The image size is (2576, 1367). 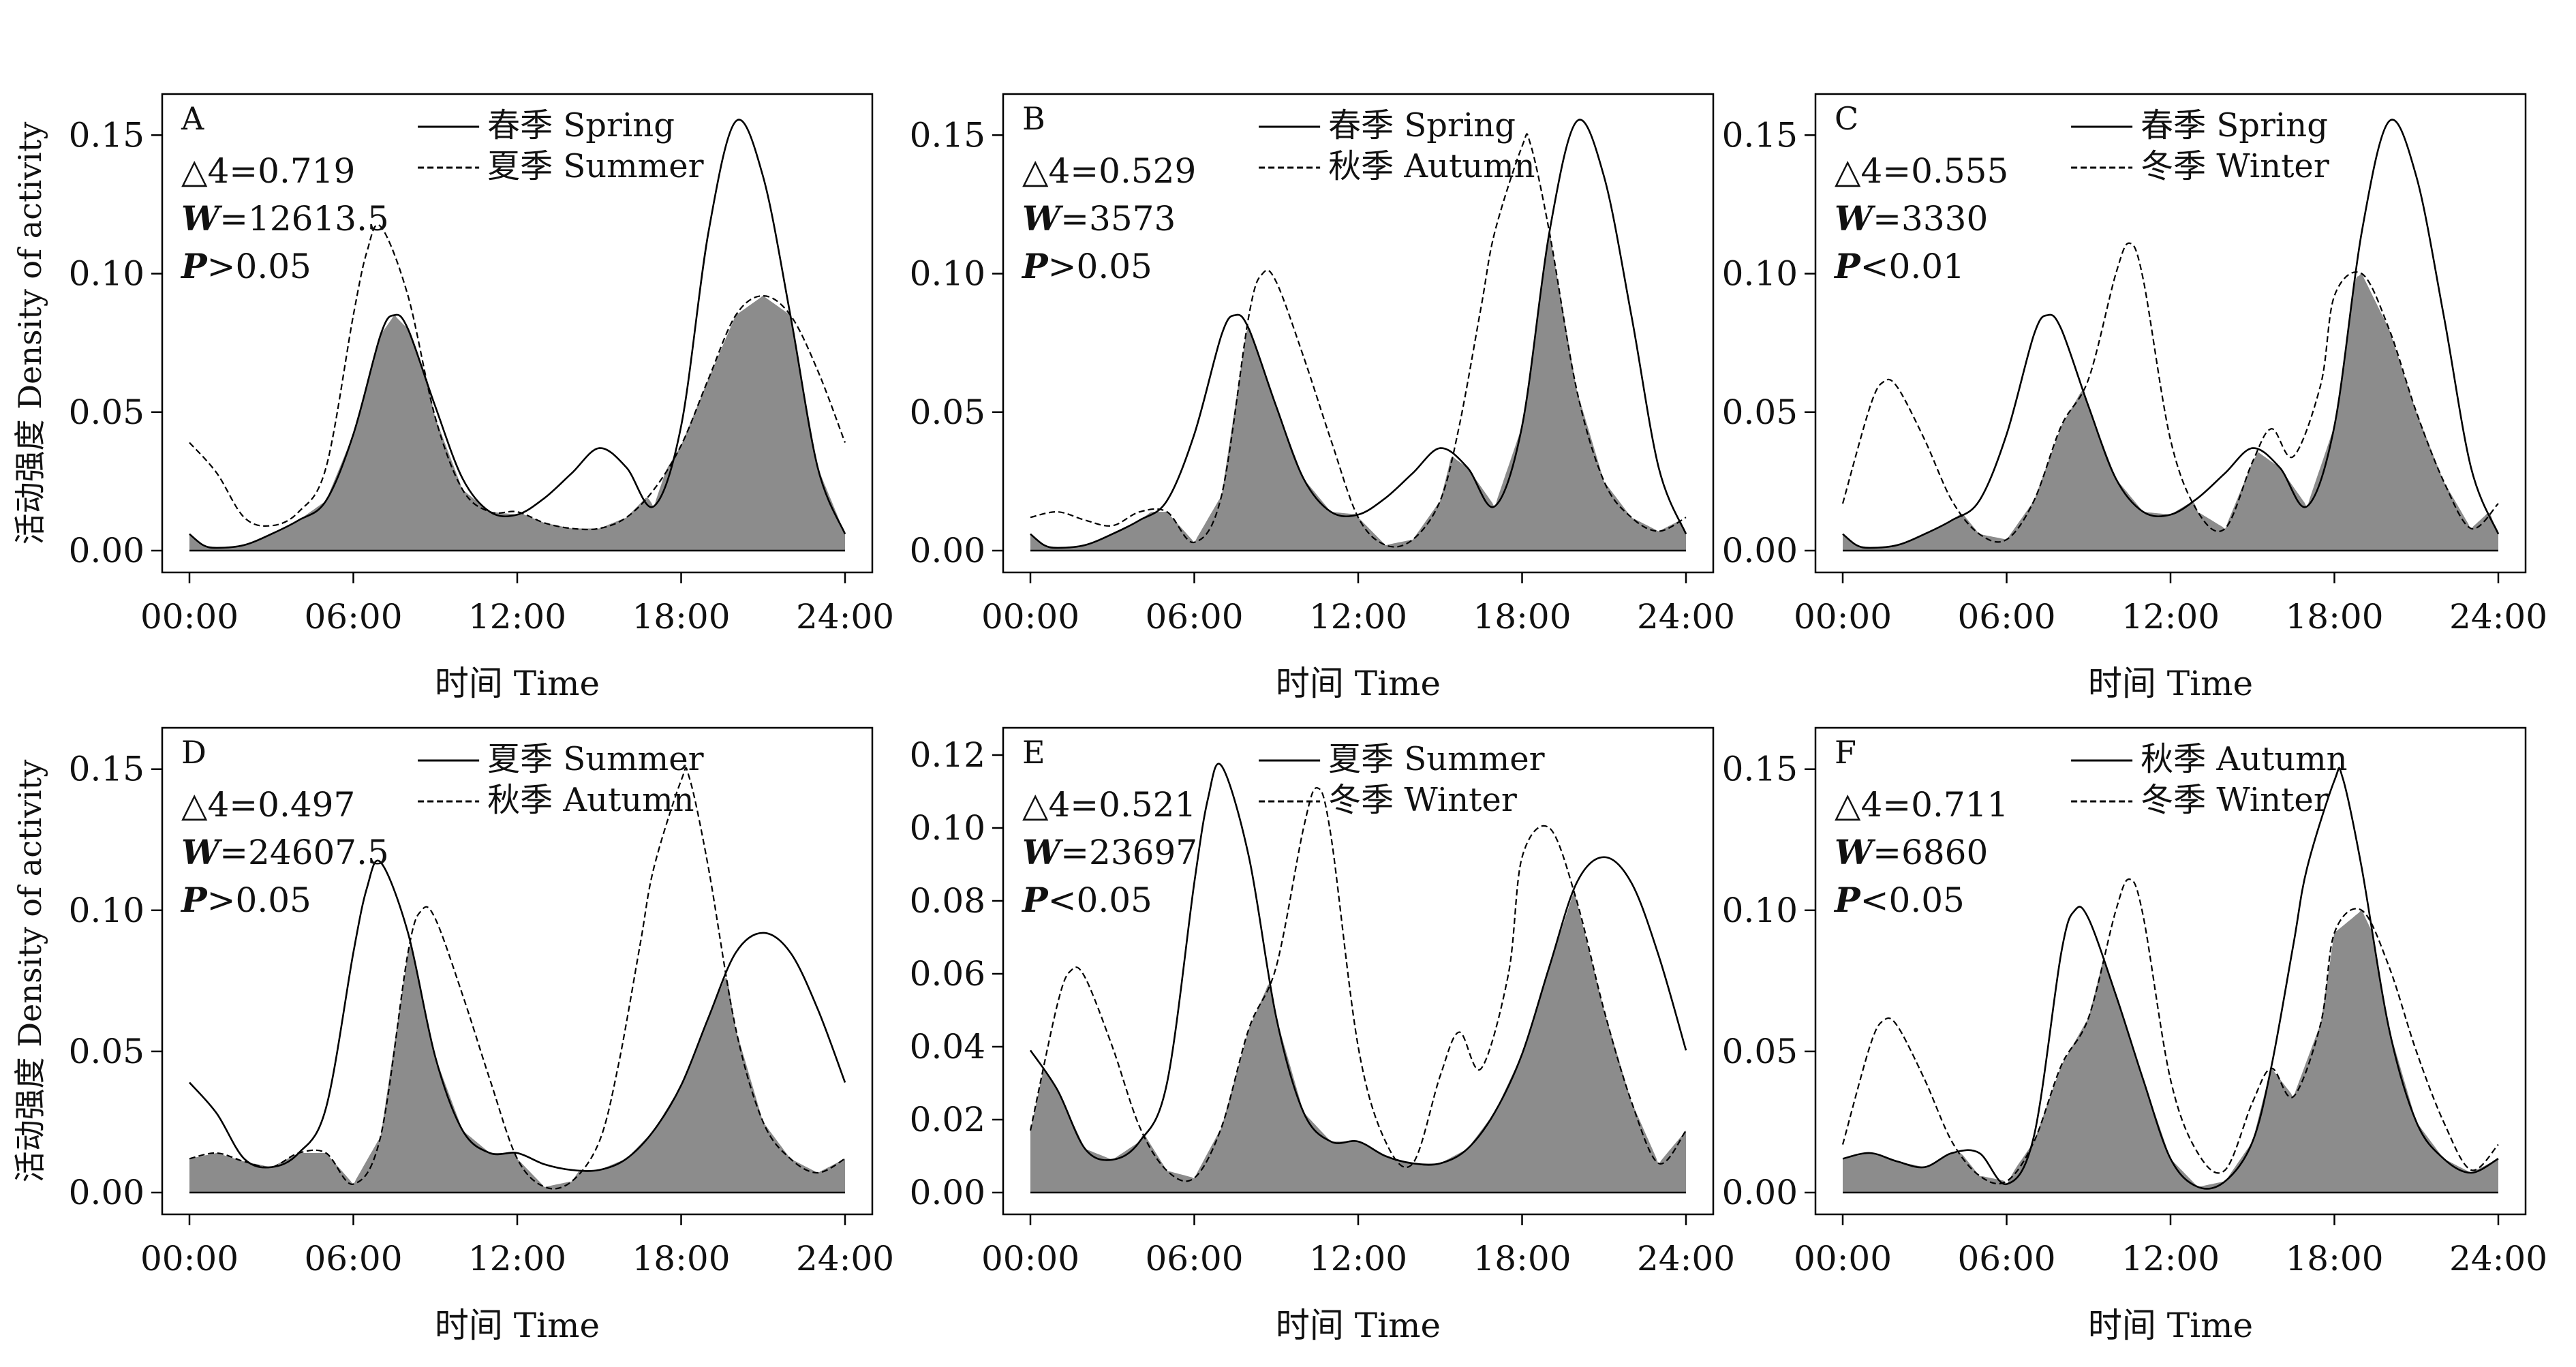 What do you see at coordinates (268, 171) in the screenshot?
I see `stat-delta: △4=0.719` at bounding box center [268, 171].